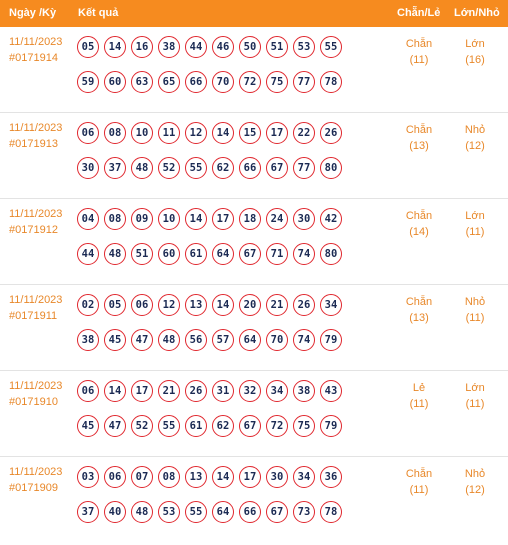 The image size is (508, 545). Describe the element at coordinates (115, 305) in the screenshot. I see `number-ball: 05` at that location.